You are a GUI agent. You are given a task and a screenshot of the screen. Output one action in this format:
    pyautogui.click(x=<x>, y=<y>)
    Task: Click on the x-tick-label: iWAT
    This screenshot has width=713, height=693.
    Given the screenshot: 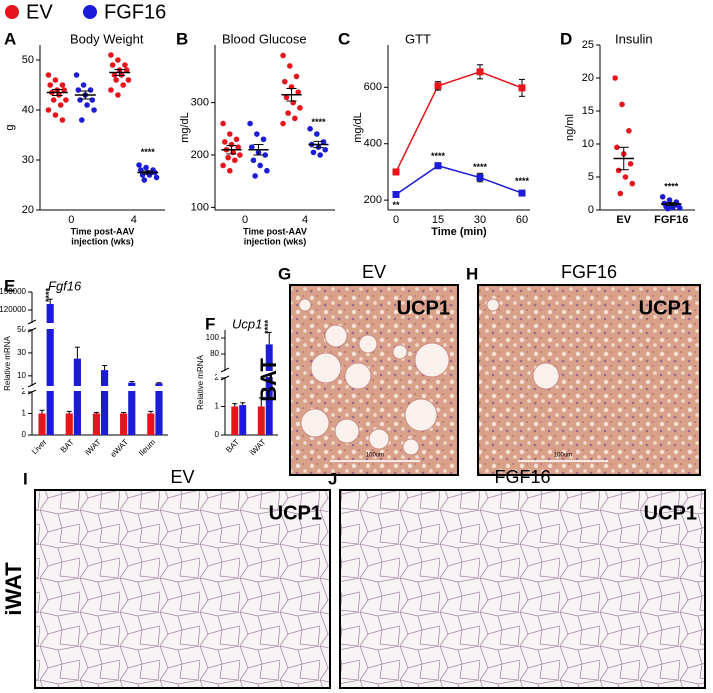 What is the action you would take?
    pyautogui.click(x=258, y=447)
    